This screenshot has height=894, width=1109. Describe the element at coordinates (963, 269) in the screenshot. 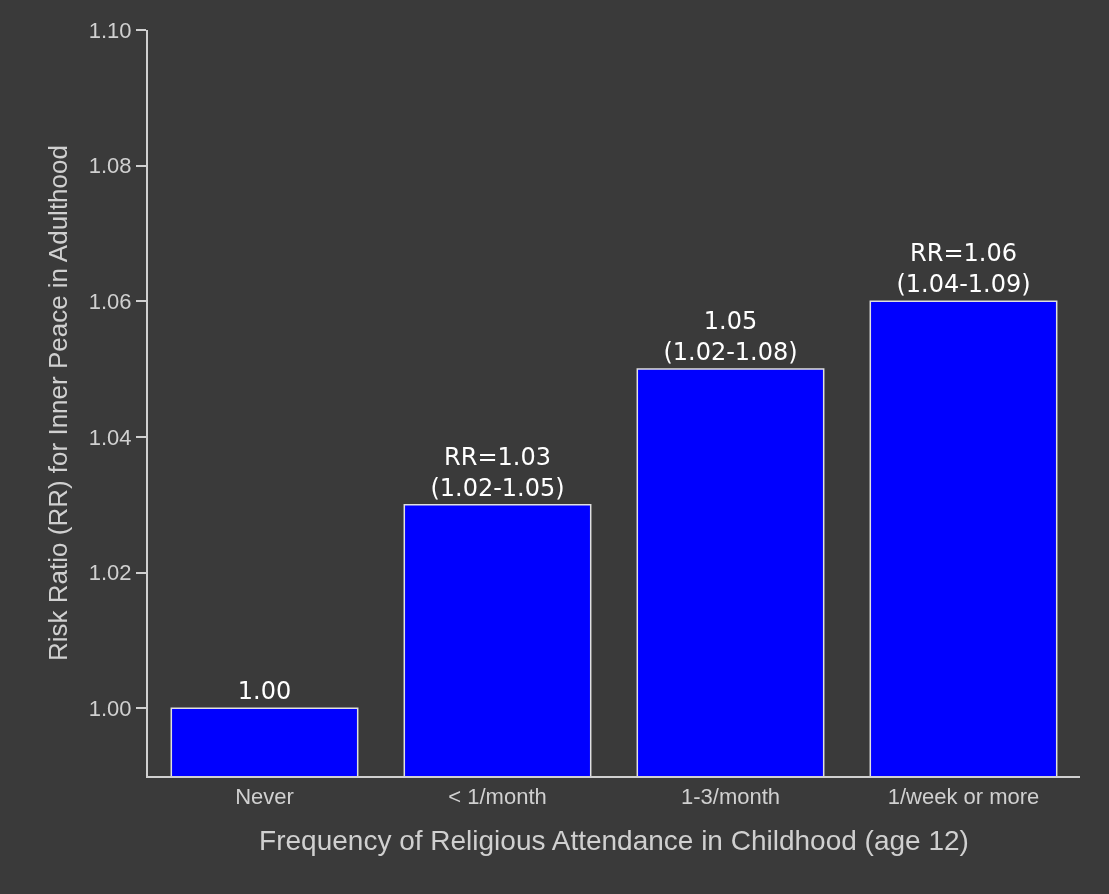

I see `data-label: RR=1.06 (1.04-1.09)` at that location.